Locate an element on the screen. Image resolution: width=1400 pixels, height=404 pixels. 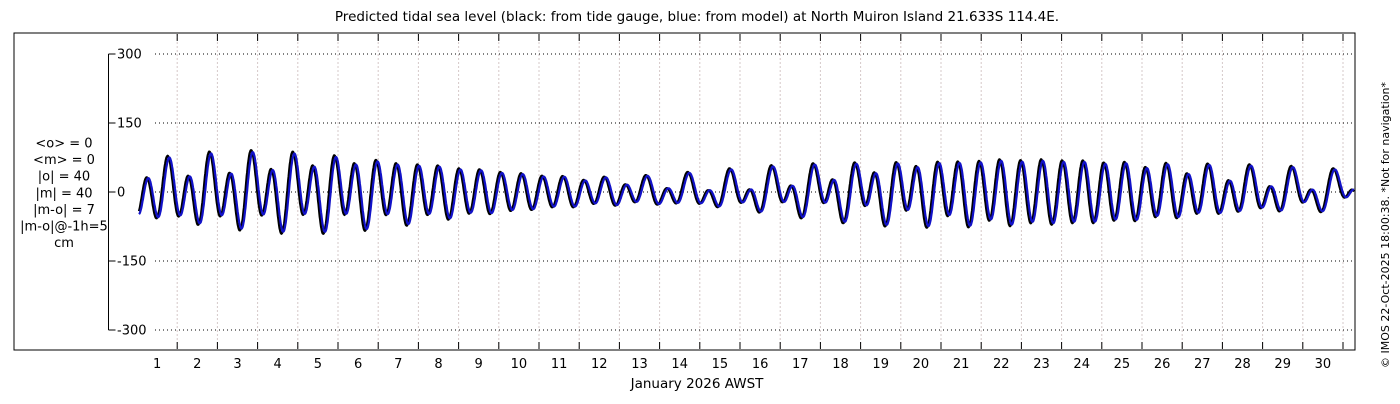
x-tick-label: 17 is located at coordinates (800, 364).